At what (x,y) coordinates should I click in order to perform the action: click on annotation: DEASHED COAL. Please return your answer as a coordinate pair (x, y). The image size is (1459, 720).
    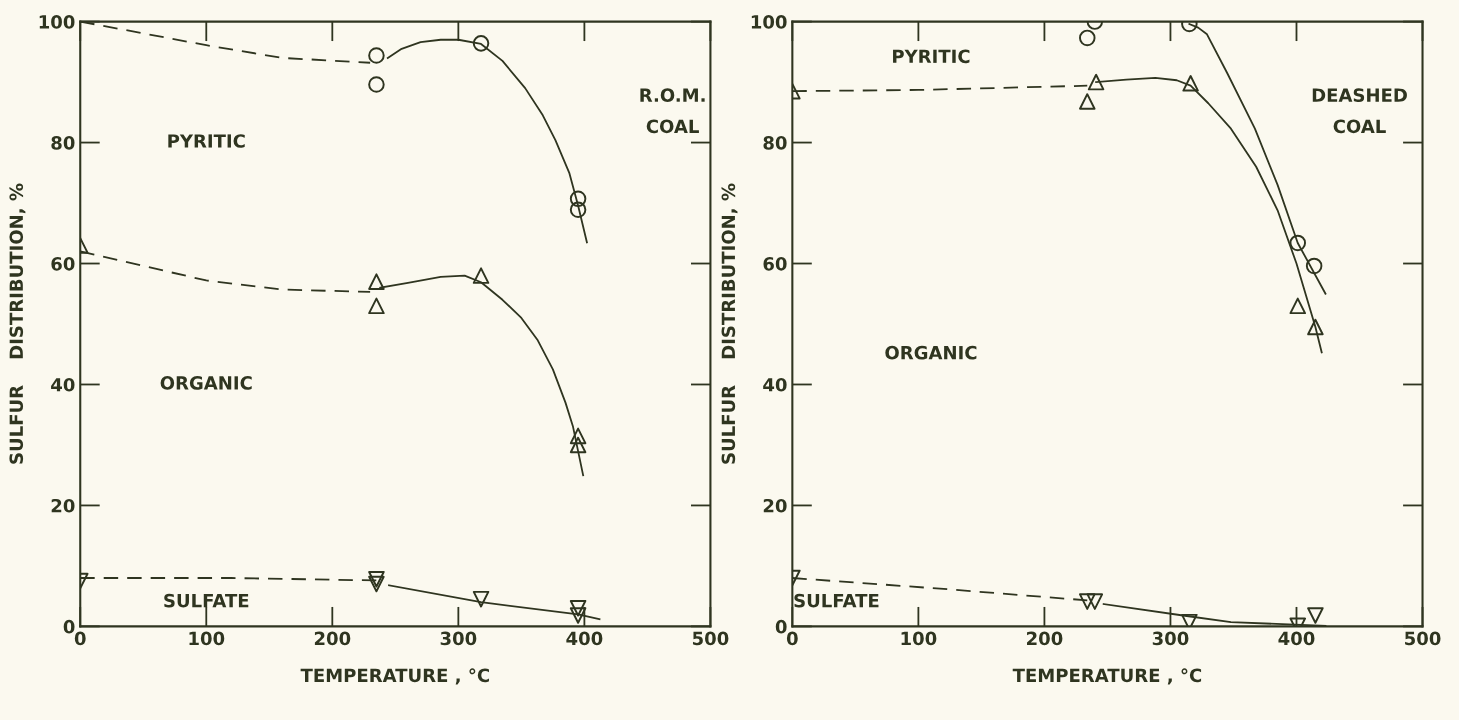
    Looking at the image, I should click on (1359, 111).